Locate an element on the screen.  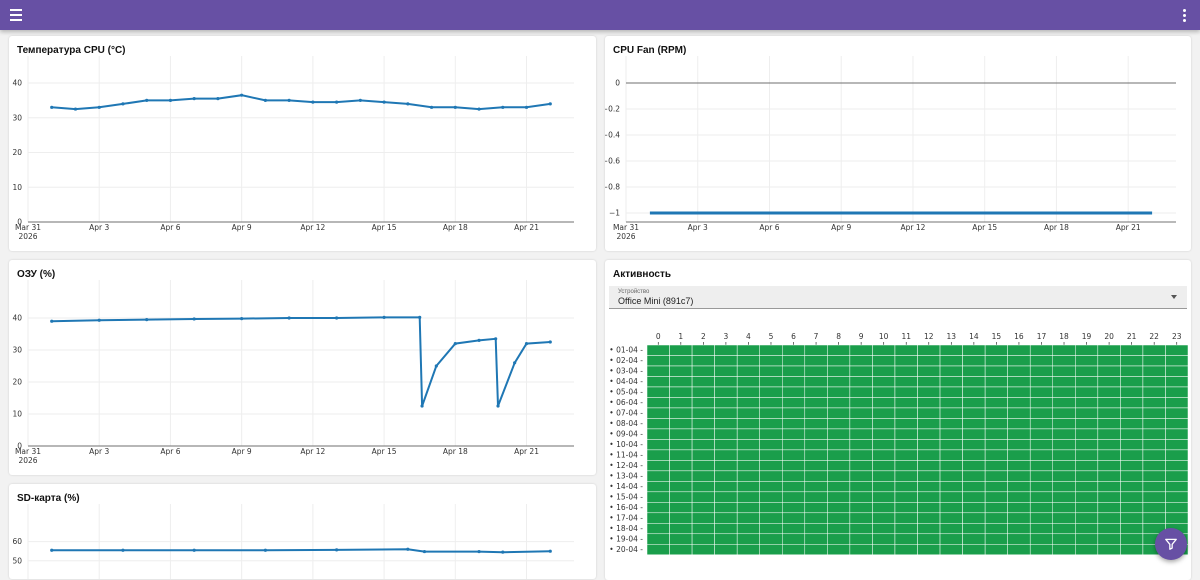
y-tick-label: 10 is located at coordinates (17, 414).